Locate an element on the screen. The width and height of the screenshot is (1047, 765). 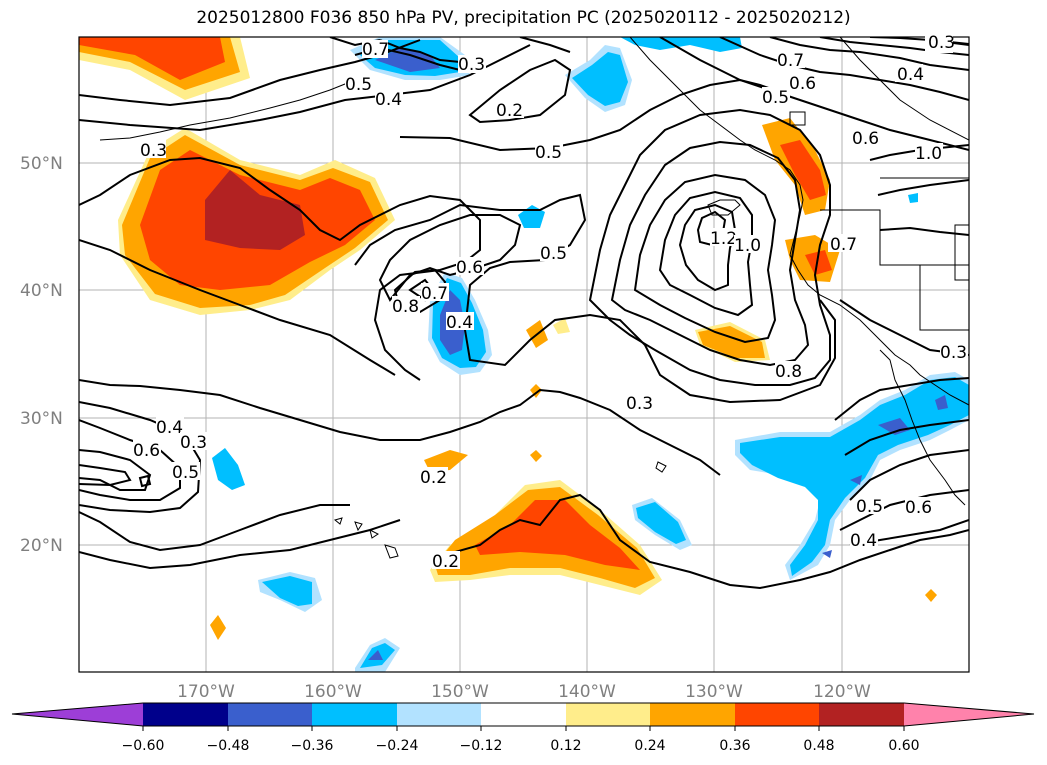
colorbar-tick-label: −0.48 is located at coordinates (228, 746).